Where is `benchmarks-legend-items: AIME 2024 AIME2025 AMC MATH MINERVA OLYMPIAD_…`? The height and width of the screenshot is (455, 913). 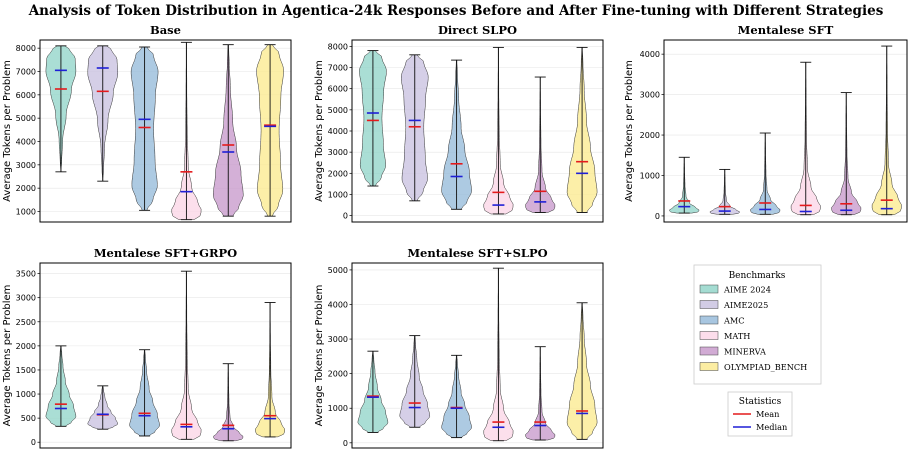 benchmarks-legend-items: AIME 2024 AIME2025 AMC MATH MINERVA OLYMPIAD_… is located at coordinates (753, 328).